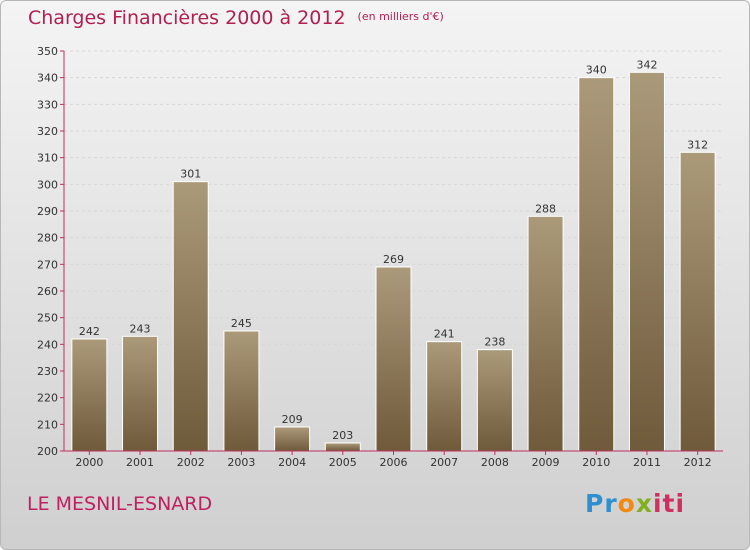 This screenshot has width=750, height=550. What do you see at coordinates (47, 51) in the screenshot?
I see `y-tick-label: 350` at bounding box center [47, 51].